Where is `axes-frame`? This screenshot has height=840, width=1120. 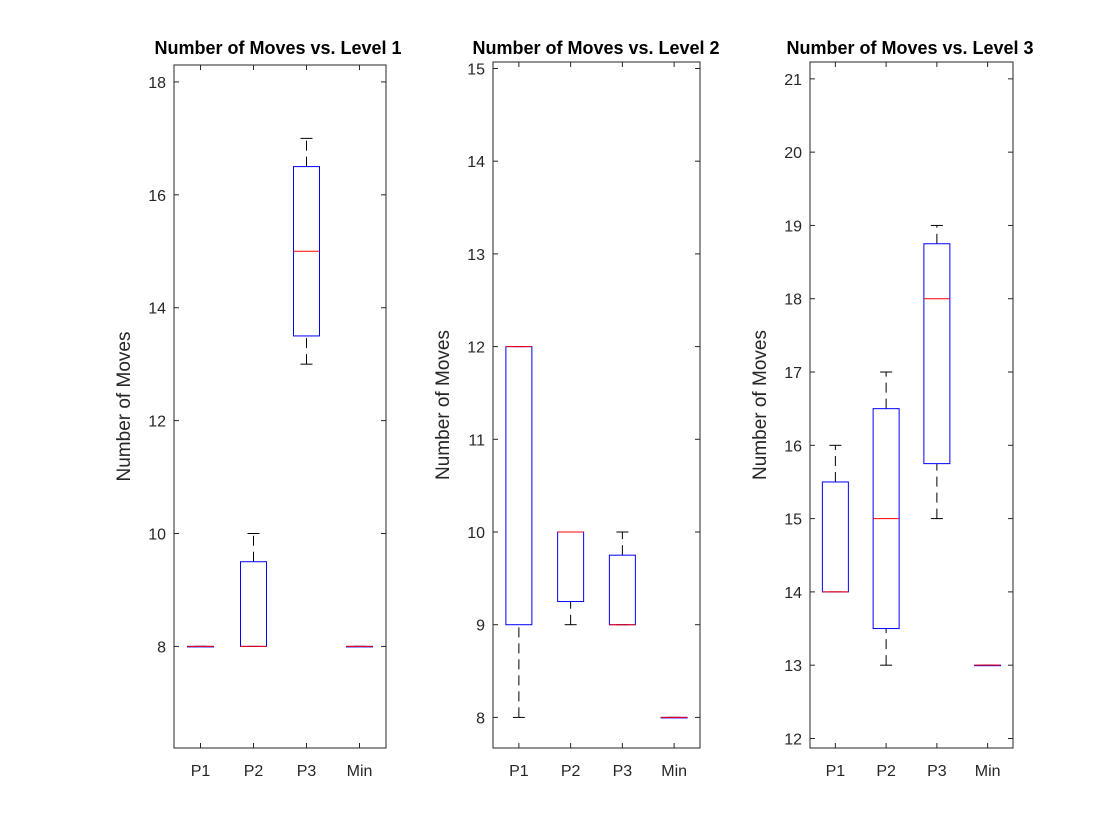
axes-frame is located at coordinates (911, 405).